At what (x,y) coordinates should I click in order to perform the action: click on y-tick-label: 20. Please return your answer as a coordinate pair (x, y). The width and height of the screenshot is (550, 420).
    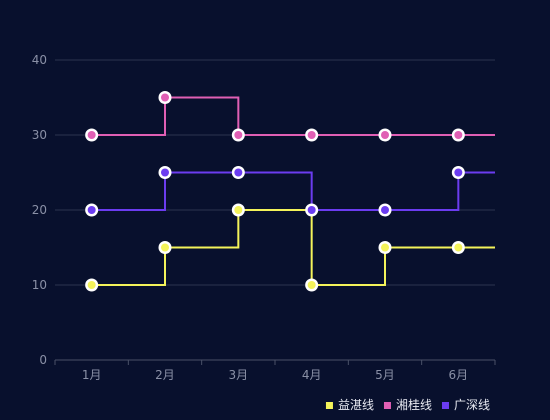
    Looking at the image, I should click on (39, 210).